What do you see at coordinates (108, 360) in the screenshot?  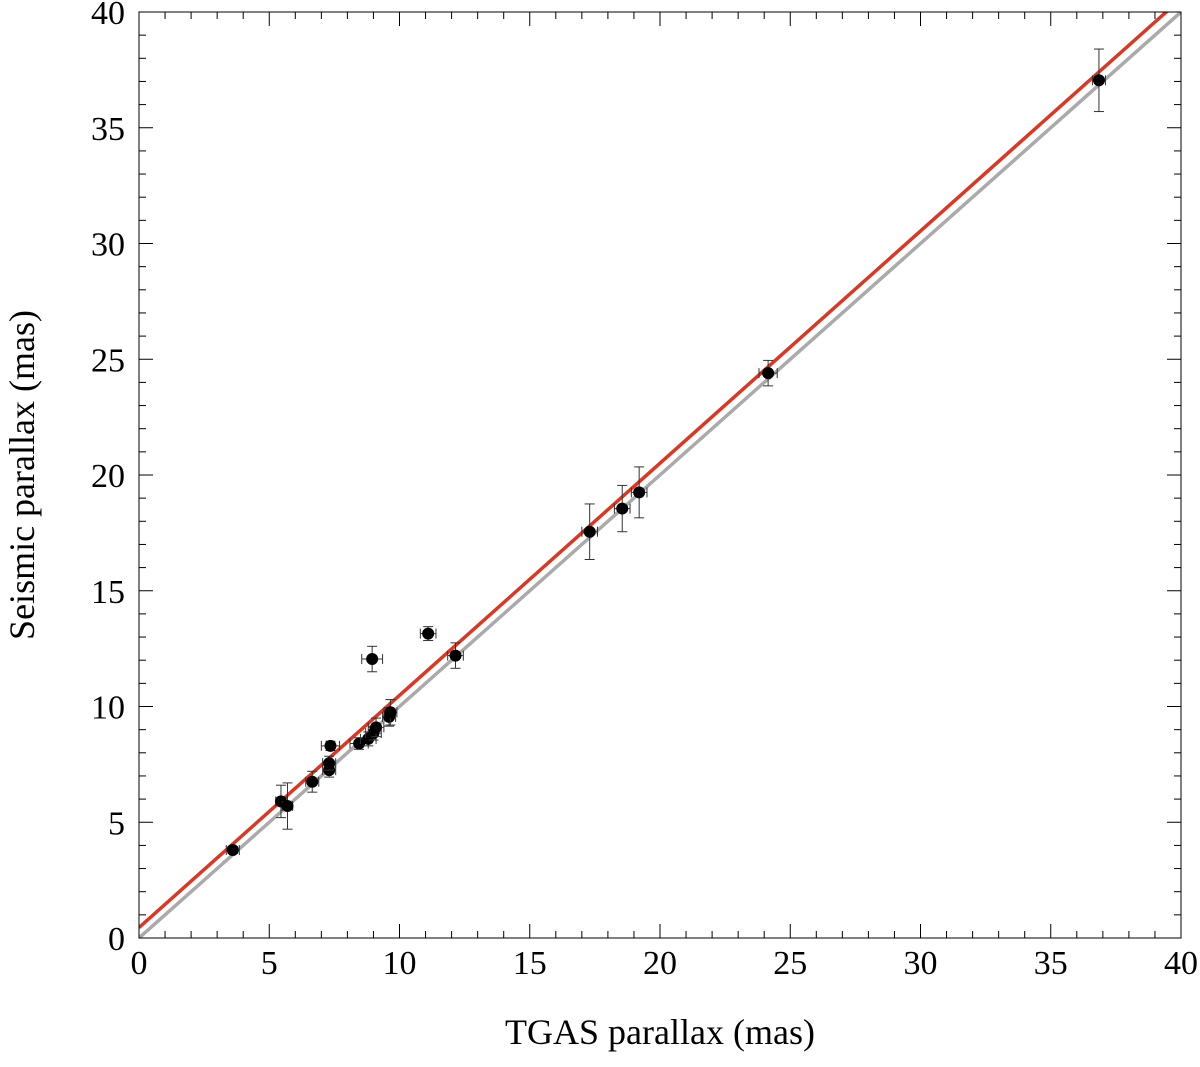 I see `y-tick-label: 25` at bounding box center [108, 360].